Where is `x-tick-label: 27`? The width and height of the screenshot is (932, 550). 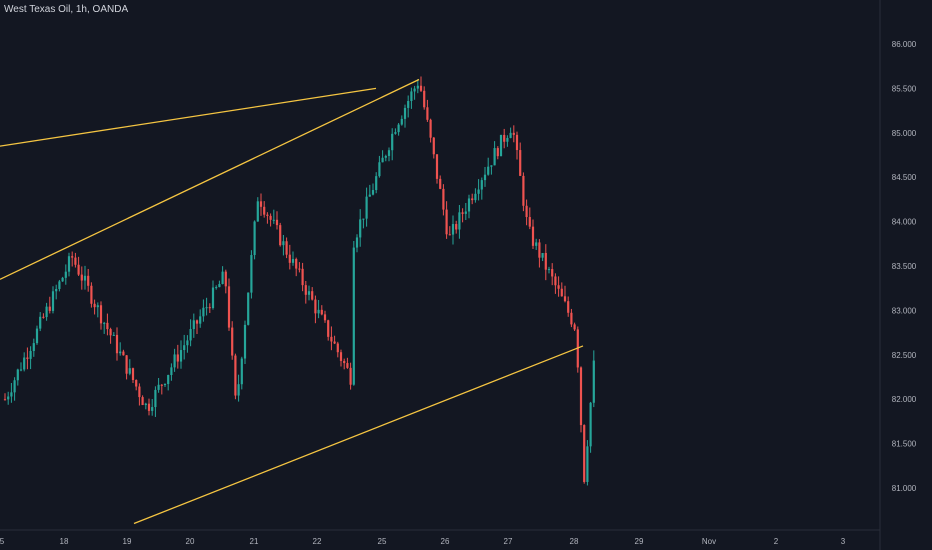 x-tick-label: 27 is located at coordinates (508, 541).